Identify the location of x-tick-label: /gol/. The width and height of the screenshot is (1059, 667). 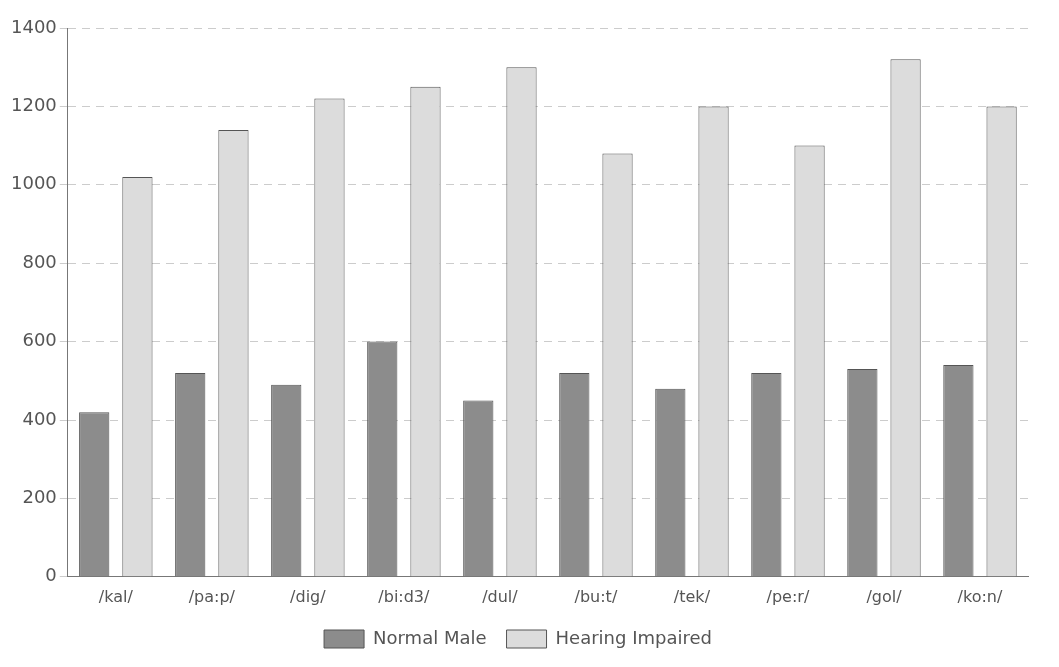
(884, 596).